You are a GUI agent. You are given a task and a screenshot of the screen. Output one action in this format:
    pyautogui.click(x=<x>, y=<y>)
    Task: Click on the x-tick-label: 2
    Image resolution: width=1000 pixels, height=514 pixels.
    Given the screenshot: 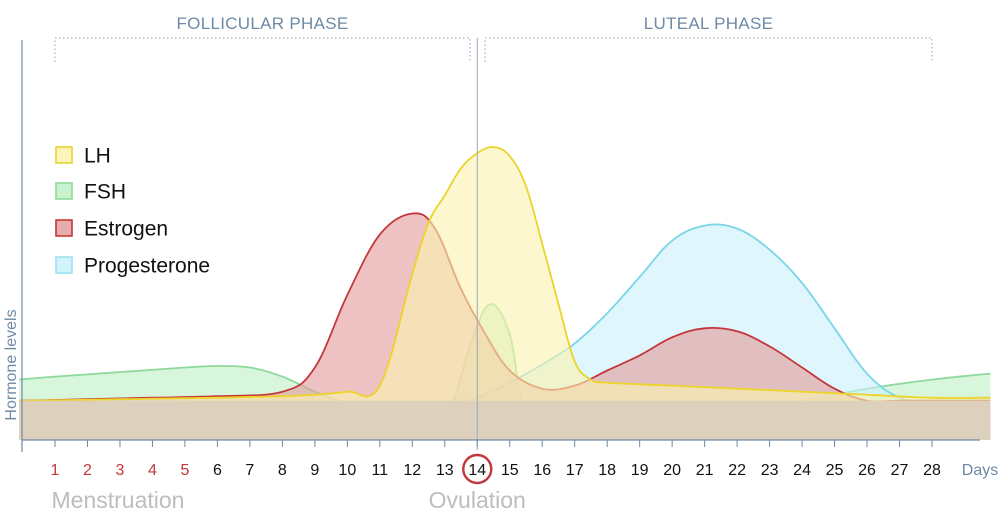 What is the action you would take?
    pyautogui.click(x=87, y=470)
    